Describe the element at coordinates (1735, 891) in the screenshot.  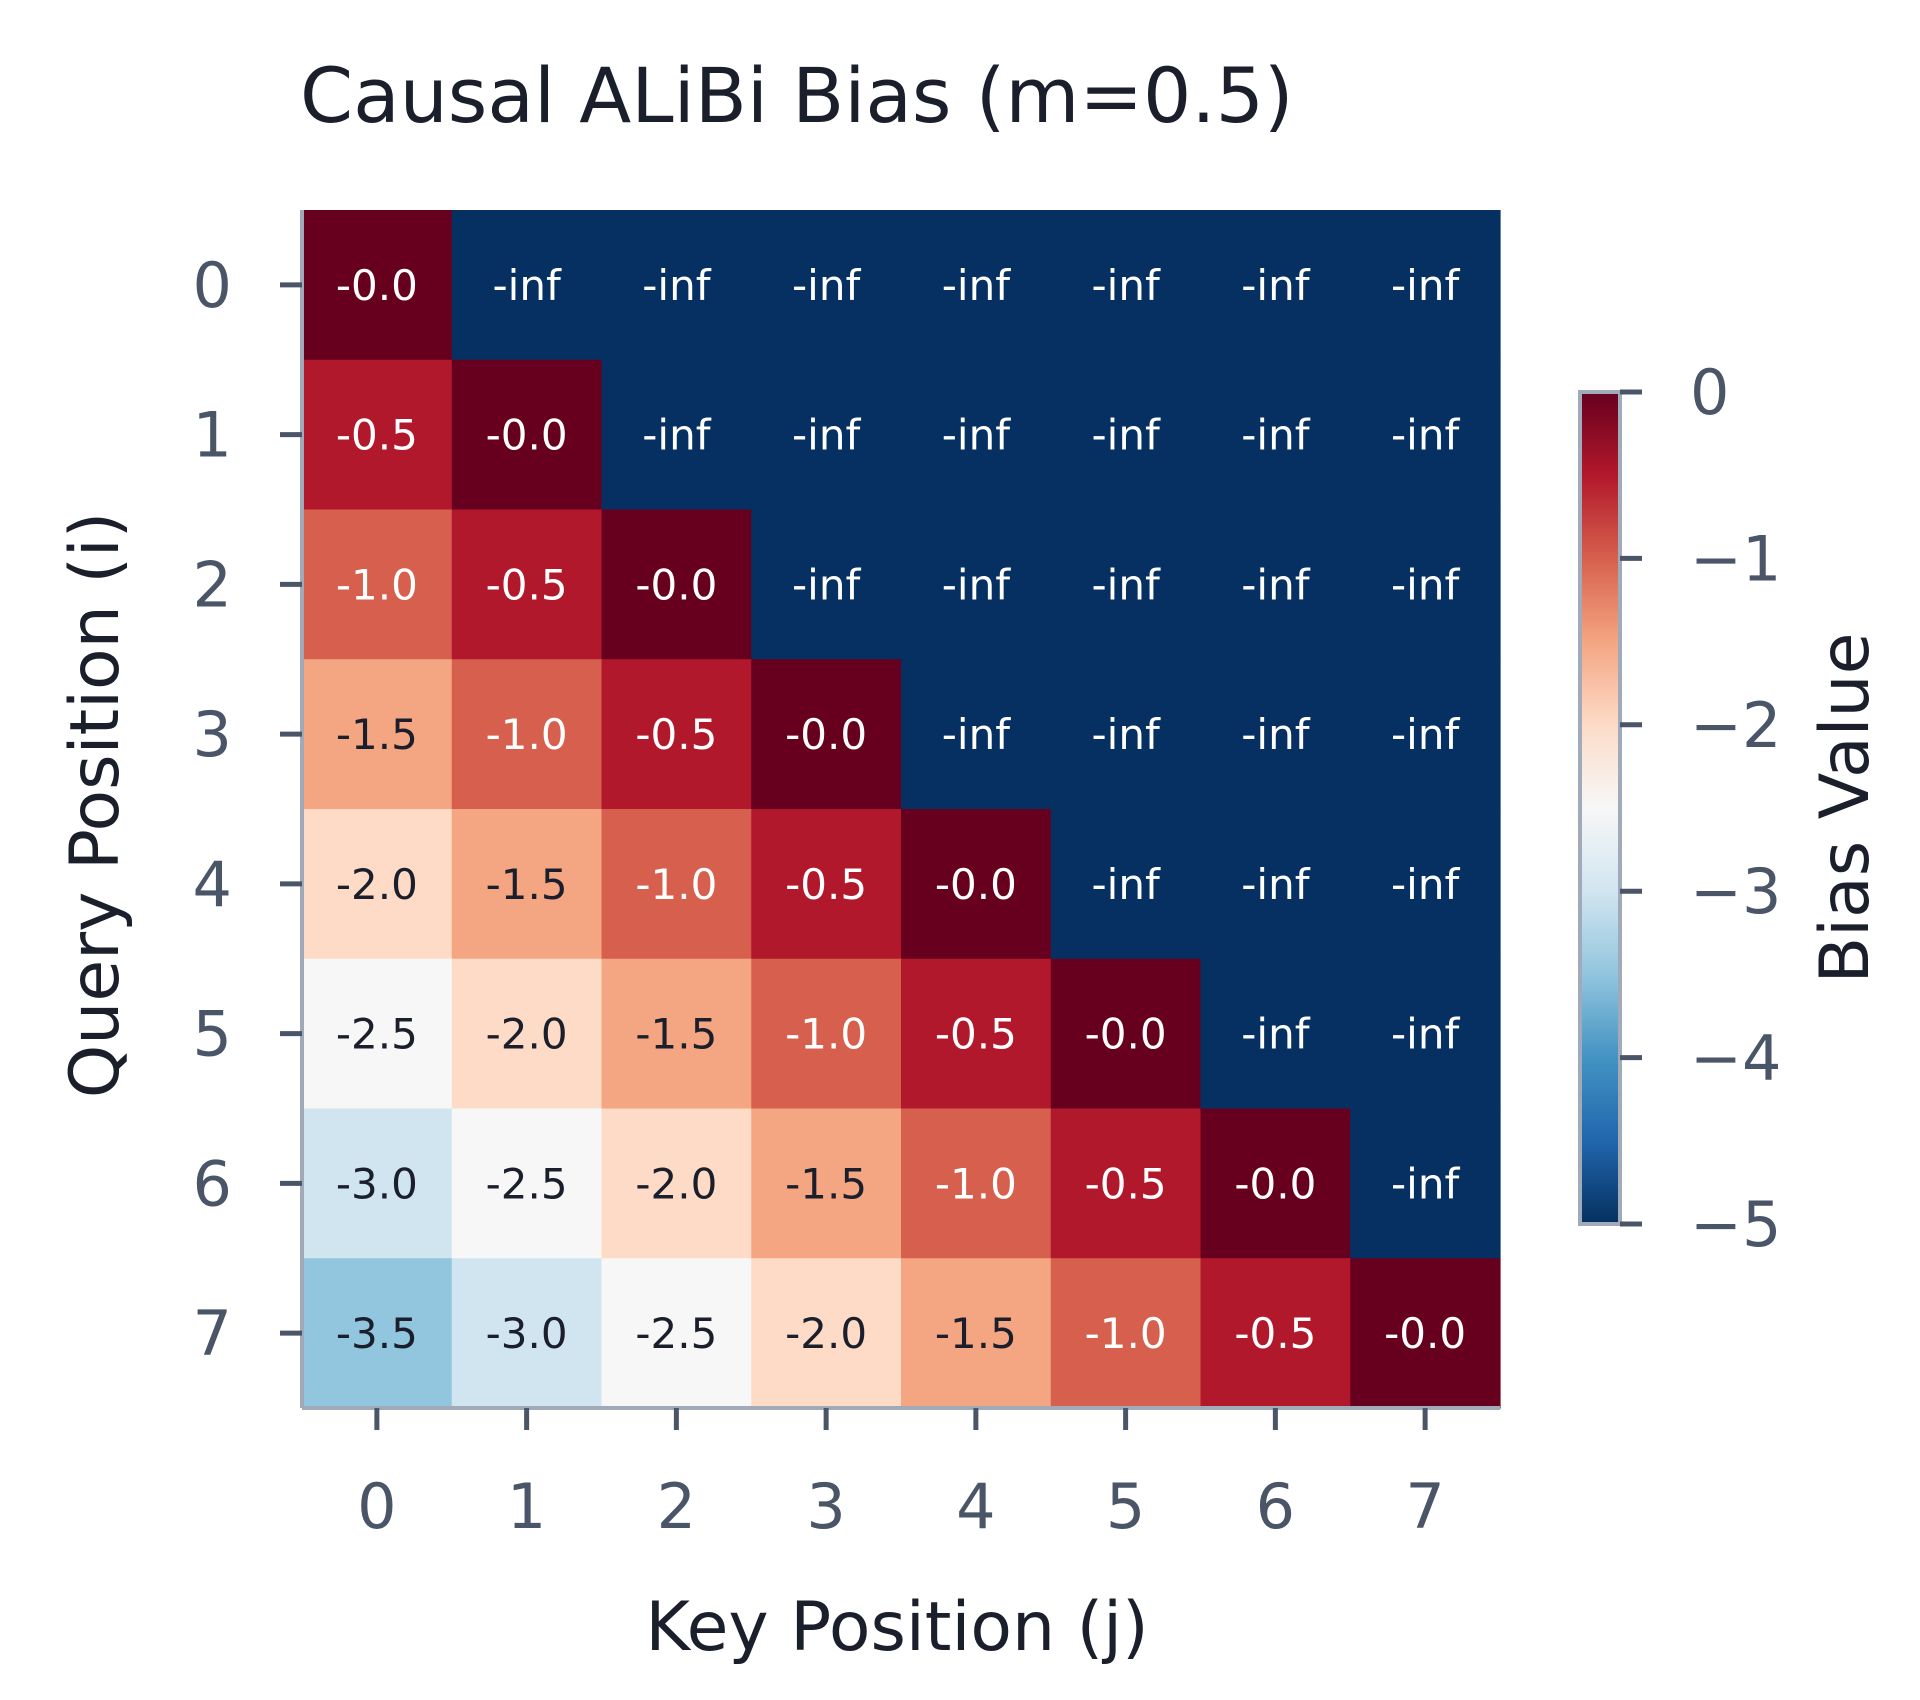
I see `colorbar-tick-label: −3` at that location.